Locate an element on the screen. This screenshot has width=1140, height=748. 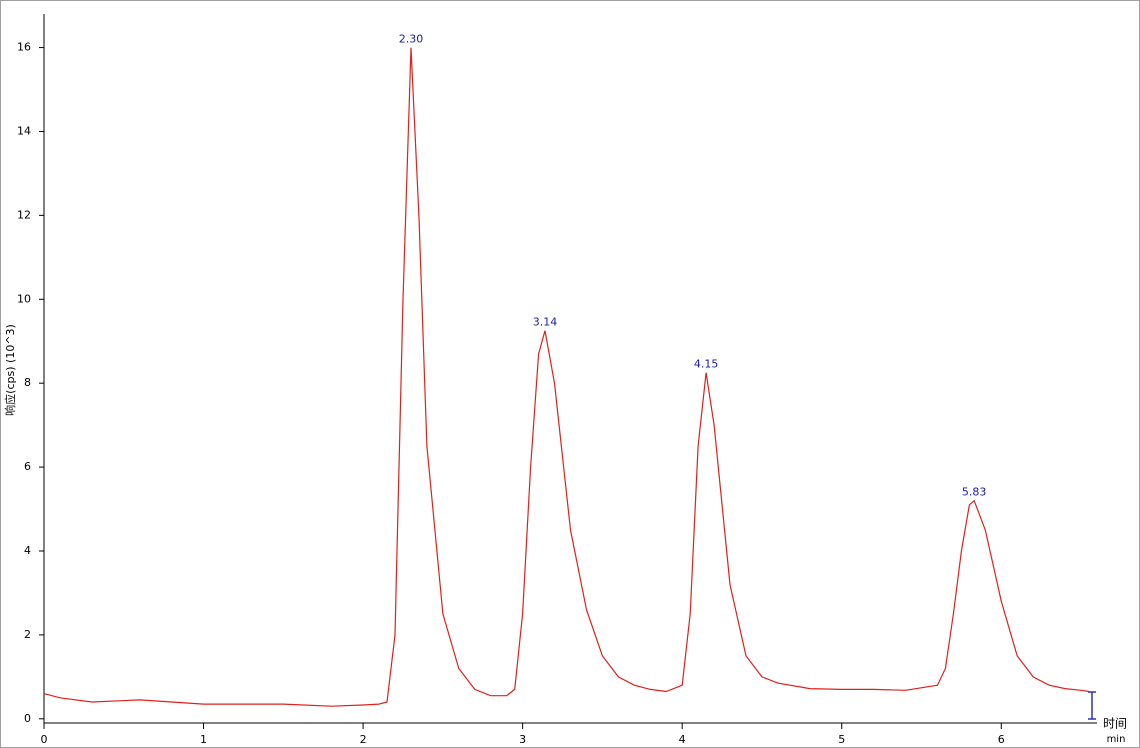
x-axis-label: 时间 is located at coordinates (1115, 724).